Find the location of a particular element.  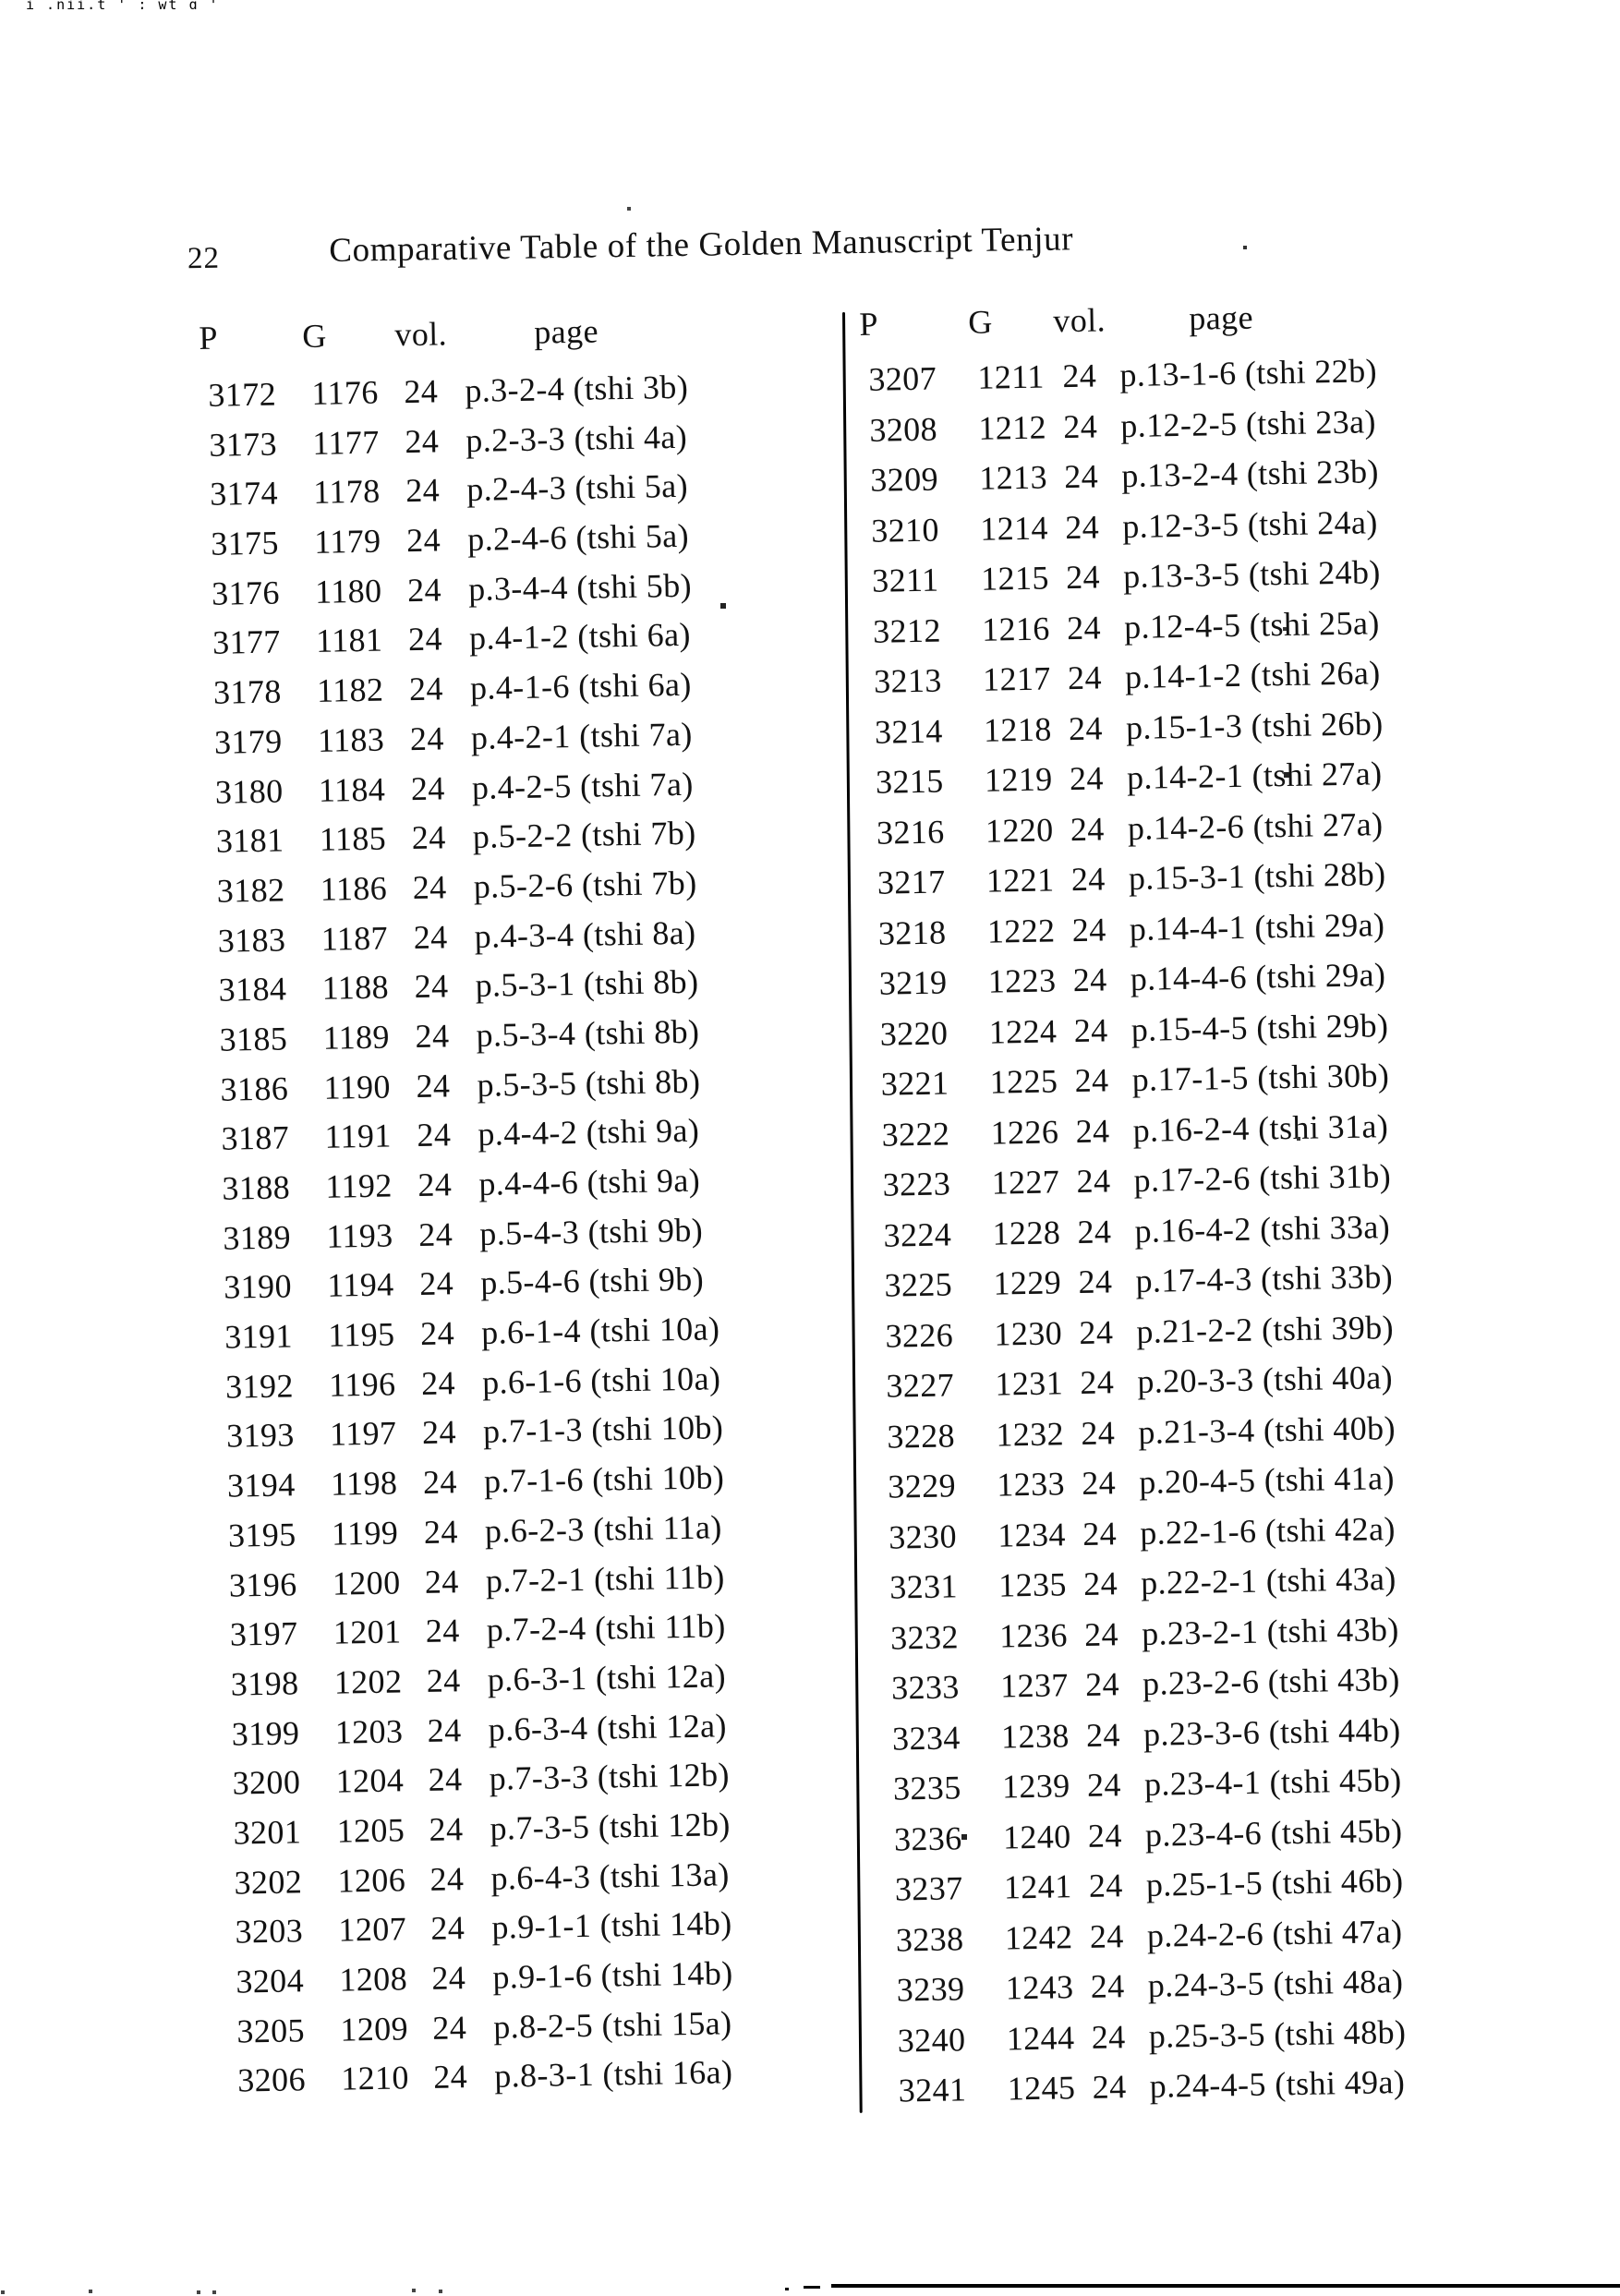

g-cell: 1201 is located at coordinates (367, 1632).